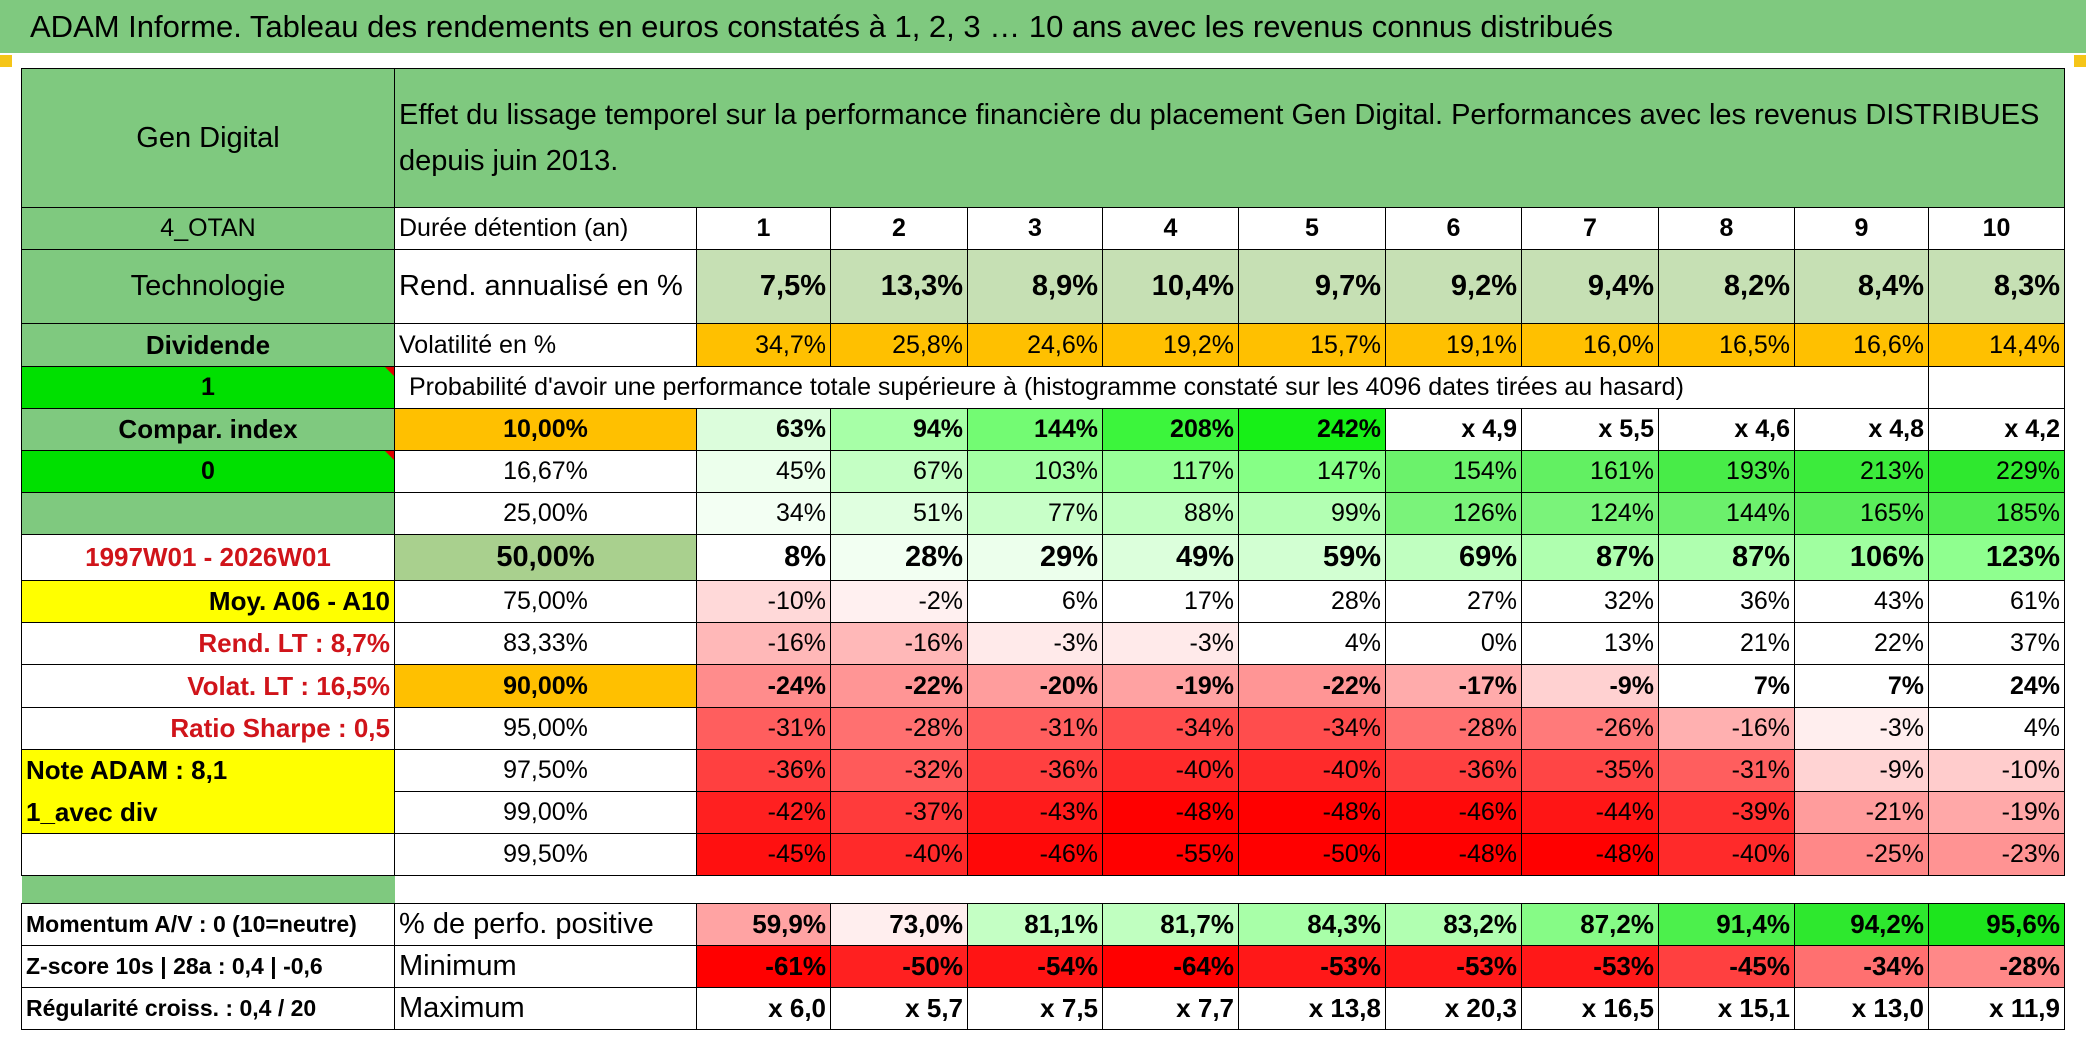 This screenshot has width=2086, height=1044. Describe the element at coordinates (208, 812) in the screenshot. I see `dividend-mode-cell: 1_avec div` at that location.